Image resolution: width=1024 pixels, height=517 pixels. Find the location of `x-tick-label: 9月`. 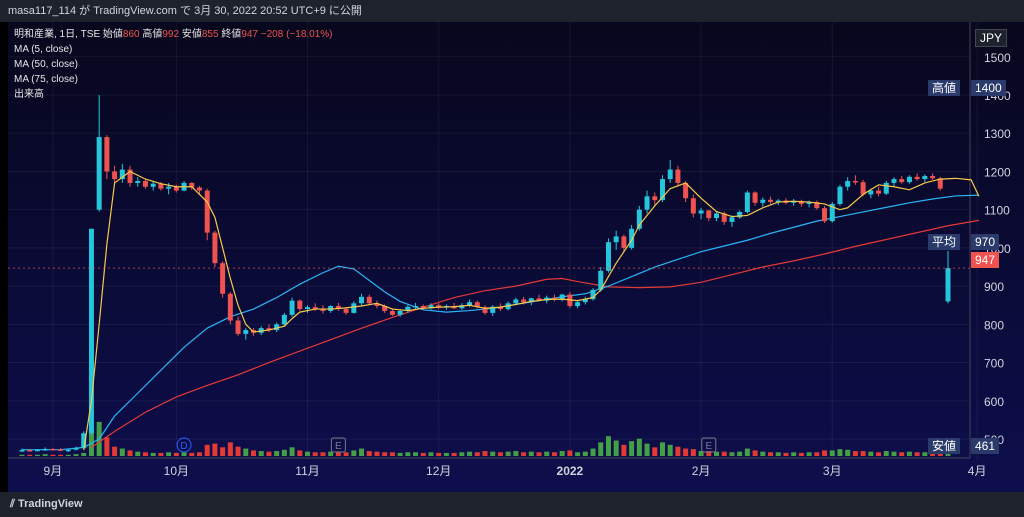

x-tick-label: 9月 is located at coordinates (53, 471).